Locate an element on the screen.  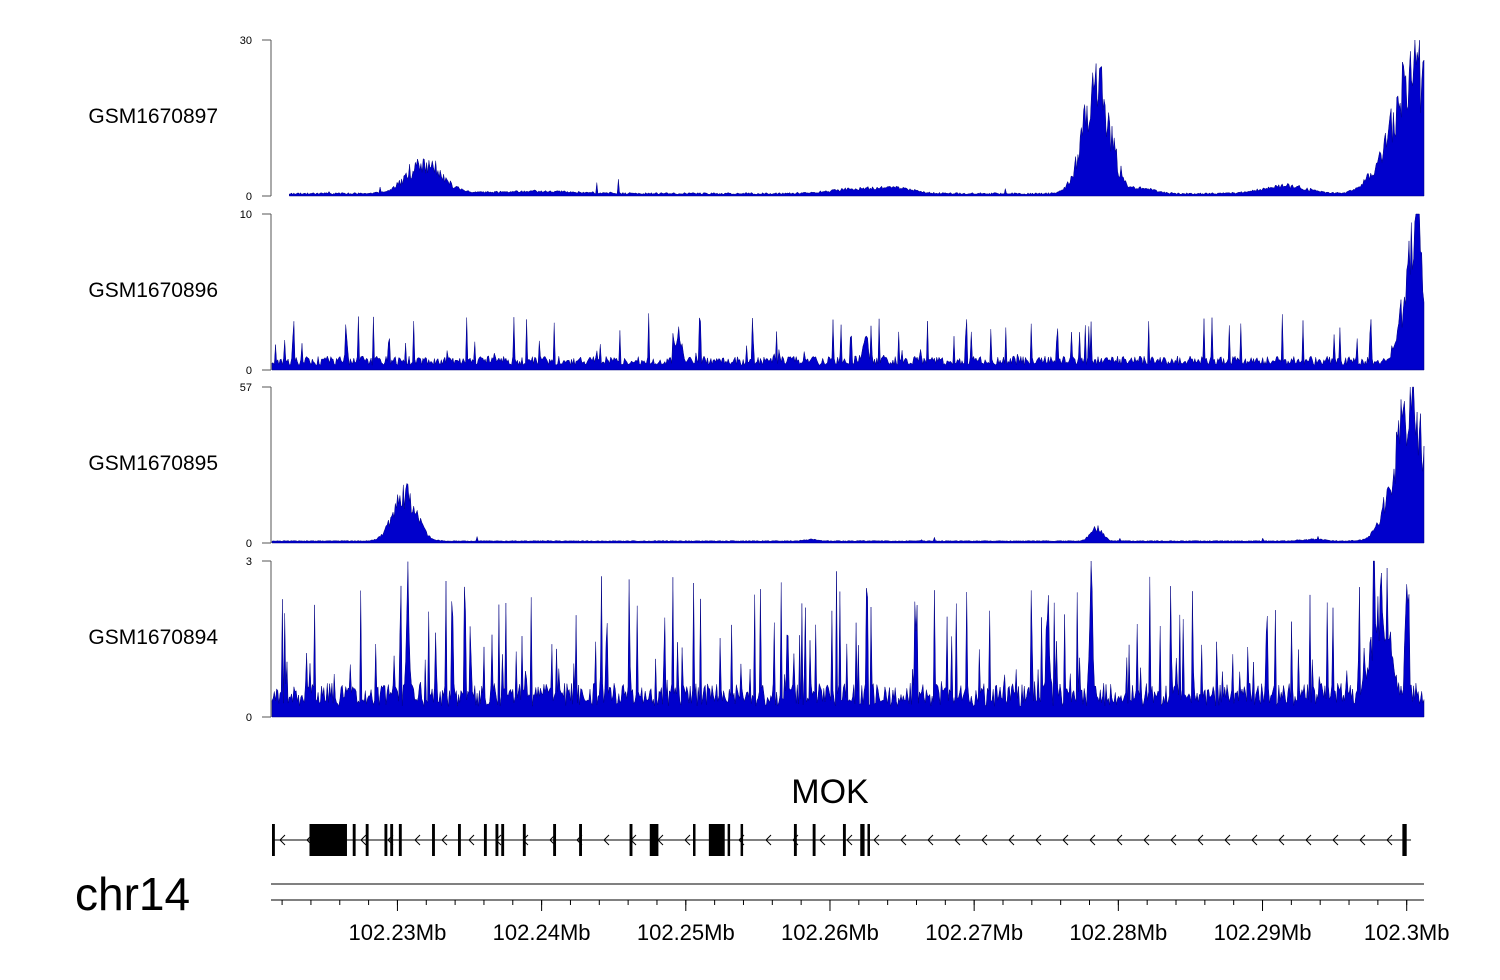
axis-tick-label: 102.25Mb is located at coordinates (686, 932).